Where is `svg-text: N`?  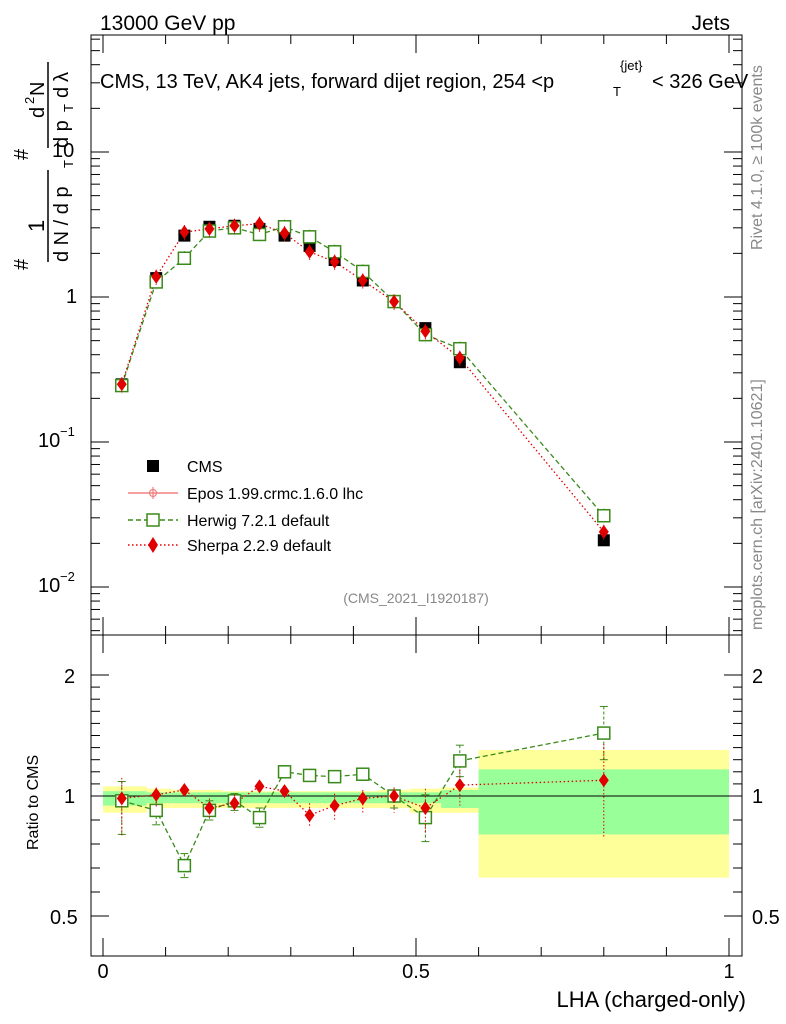
svg-text: N is located at coordinates (38, 89).